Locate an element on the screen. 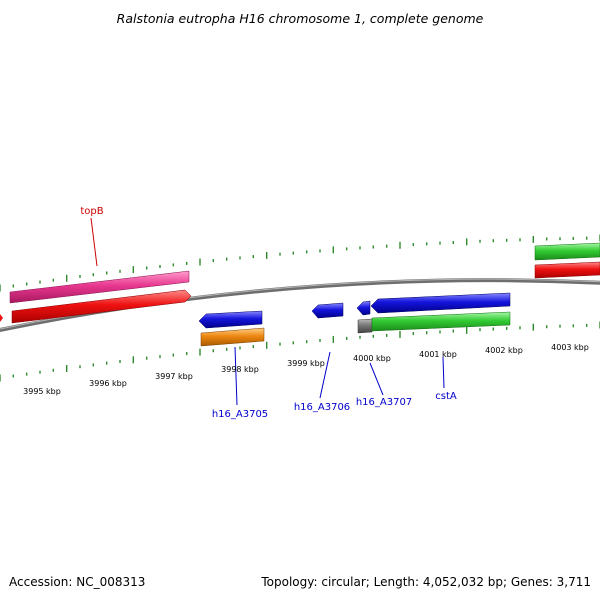 This screenshot has width=600, height=600. feature-cstA-green is located at coordinates (441, 321).